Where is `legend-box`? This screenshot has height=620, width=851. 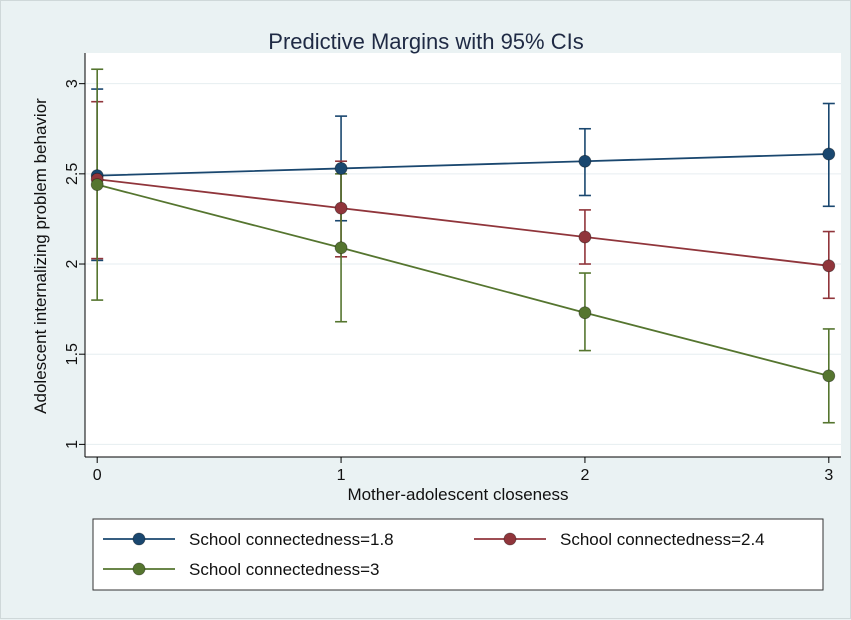 legend-box is located at coordinates (458, 554).